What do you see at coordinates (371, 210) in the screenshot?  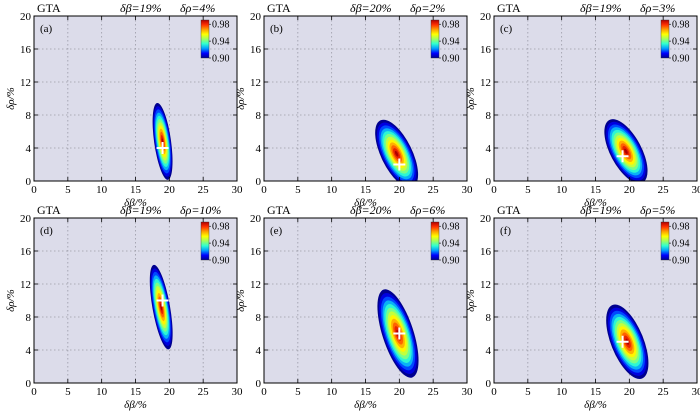 I see `panel-header-dbeta: δβ=20%` at bounding box center [371, 210].